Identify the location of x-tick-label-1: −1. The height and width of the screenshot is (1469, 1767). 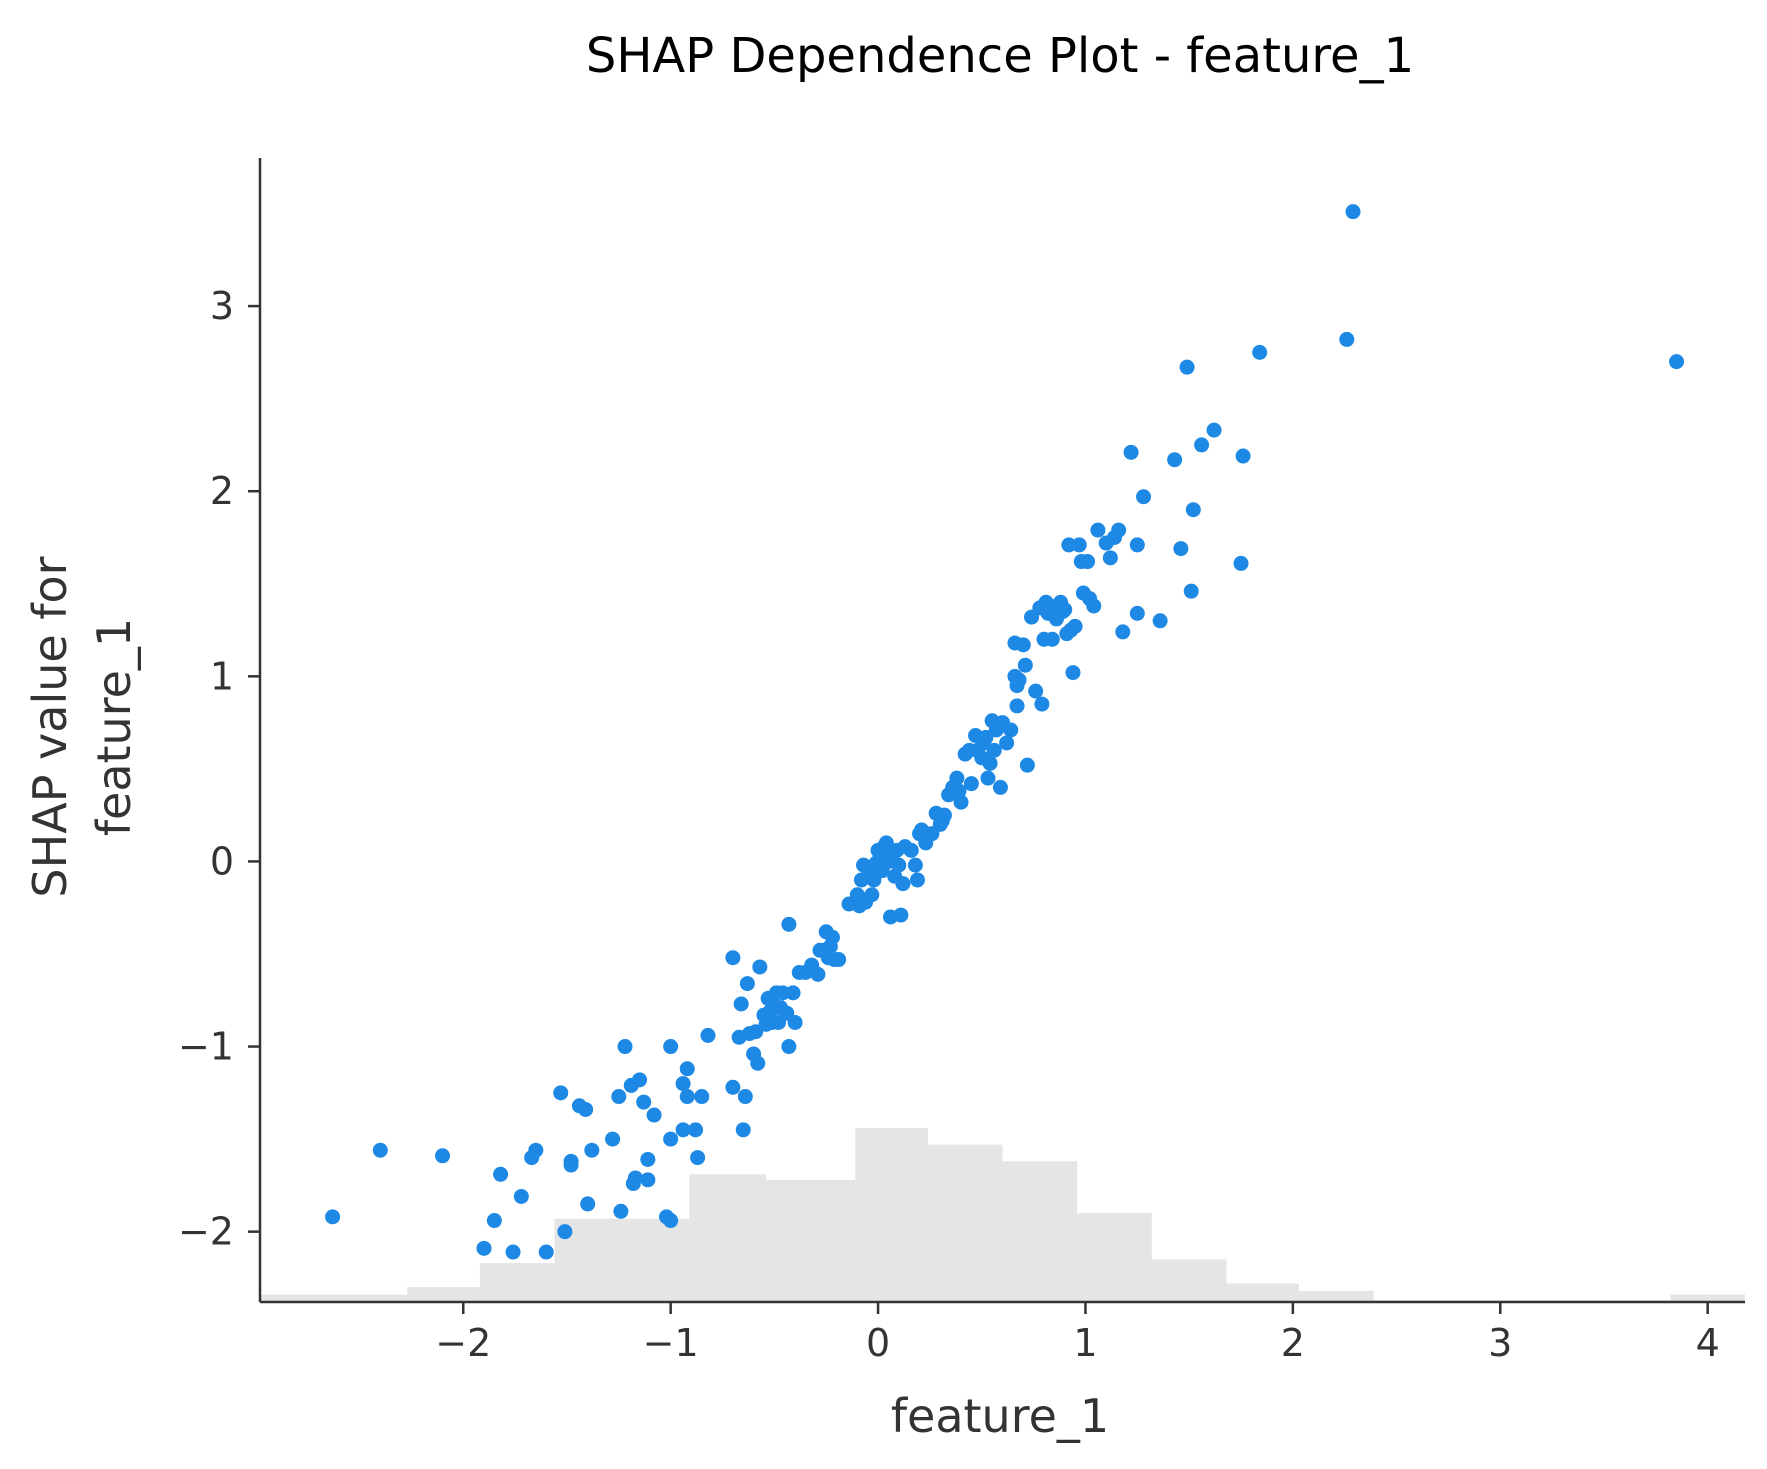
(671, 1343).